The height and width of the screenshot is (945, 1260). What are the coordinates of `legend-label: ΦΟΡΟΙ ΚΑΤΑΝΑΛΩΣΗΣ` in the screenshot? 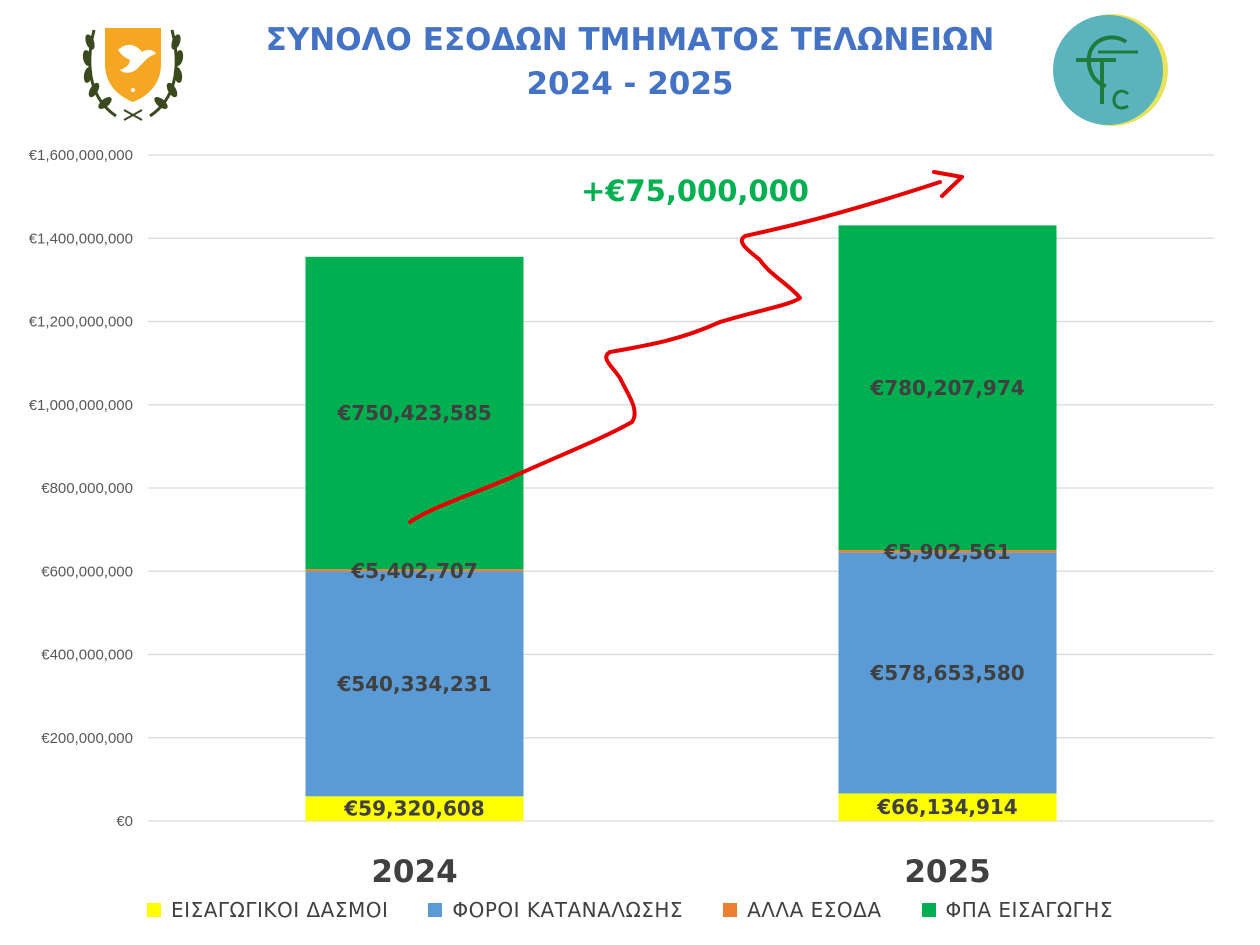 It's located at (568, 910).